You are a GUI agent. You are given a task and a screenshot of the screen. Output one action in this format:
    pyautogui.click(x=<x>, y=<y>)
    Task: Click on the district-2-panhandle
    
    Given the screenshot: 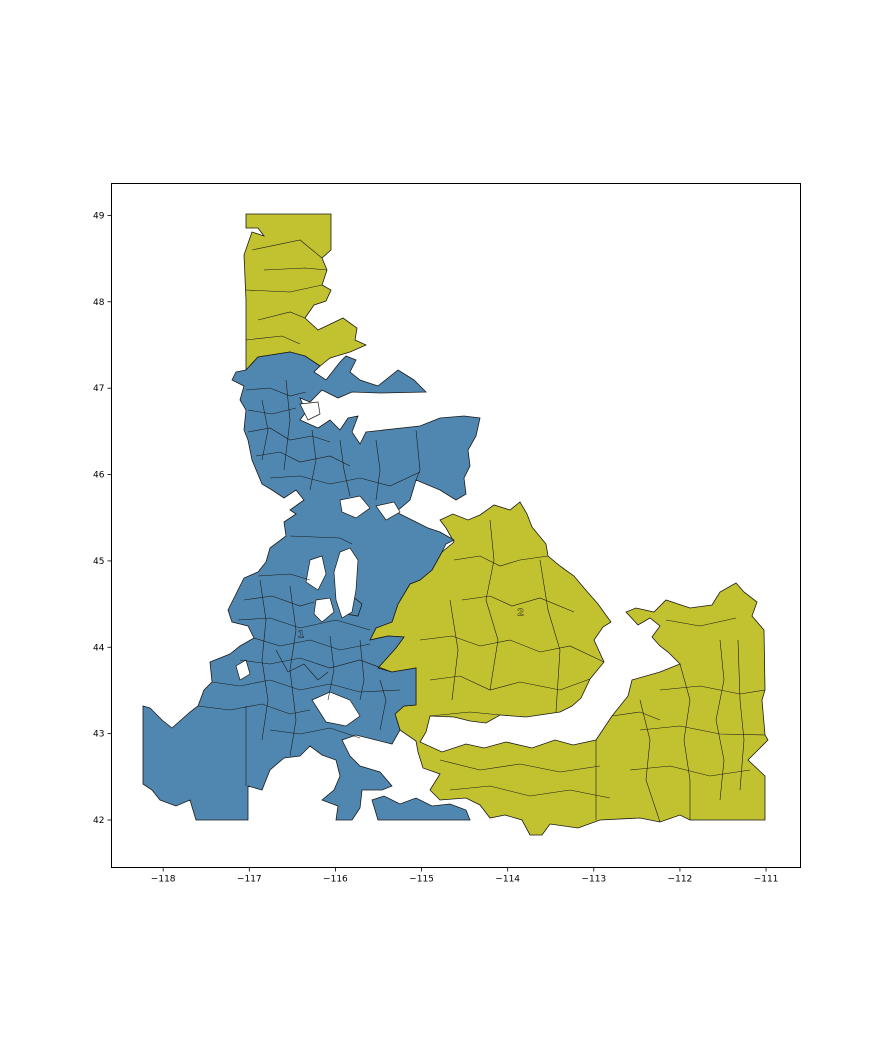 What is the action you would take?
    pyautogui.click(x=305, y=292)
    